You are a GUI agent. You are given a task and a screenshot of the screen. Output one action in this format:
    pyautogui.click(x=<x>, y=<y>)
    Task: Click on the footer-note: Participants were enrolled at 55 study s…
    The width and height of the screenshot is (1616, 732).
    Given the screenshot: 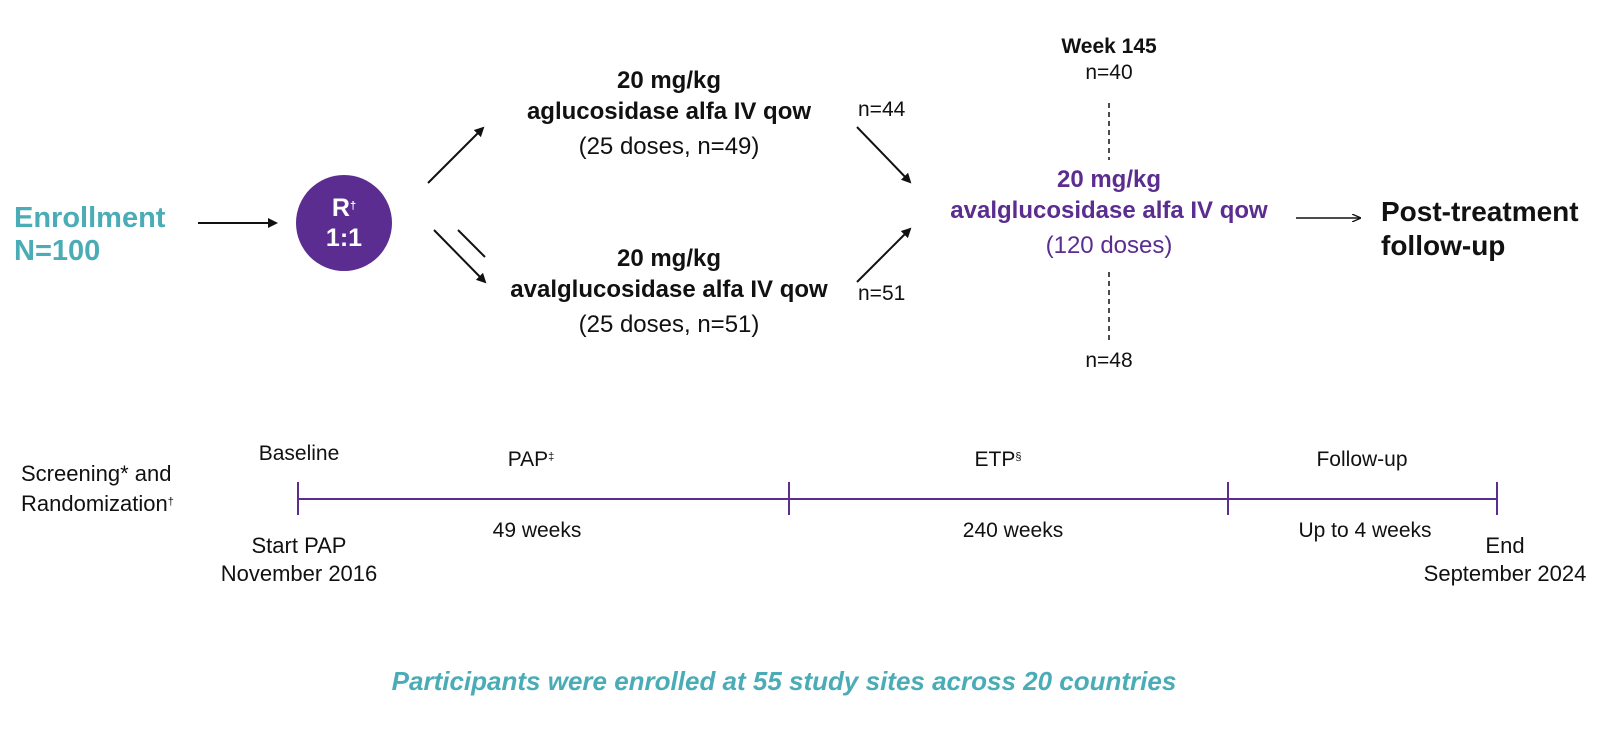 What is the action you would take?
    pyautogui.click(x=784, y=681)
    